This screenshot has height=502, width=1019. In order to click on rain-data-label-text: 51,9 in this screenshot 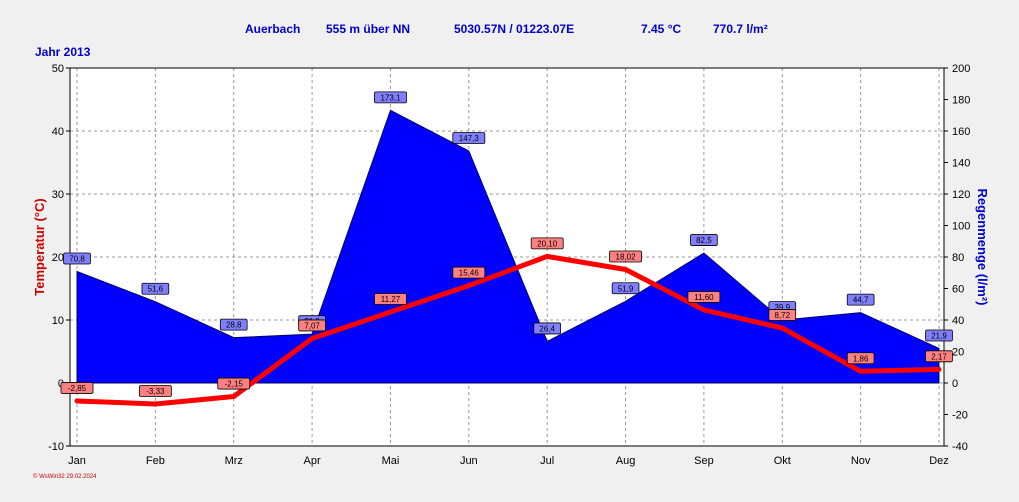, I will do `click(626, 288)`.